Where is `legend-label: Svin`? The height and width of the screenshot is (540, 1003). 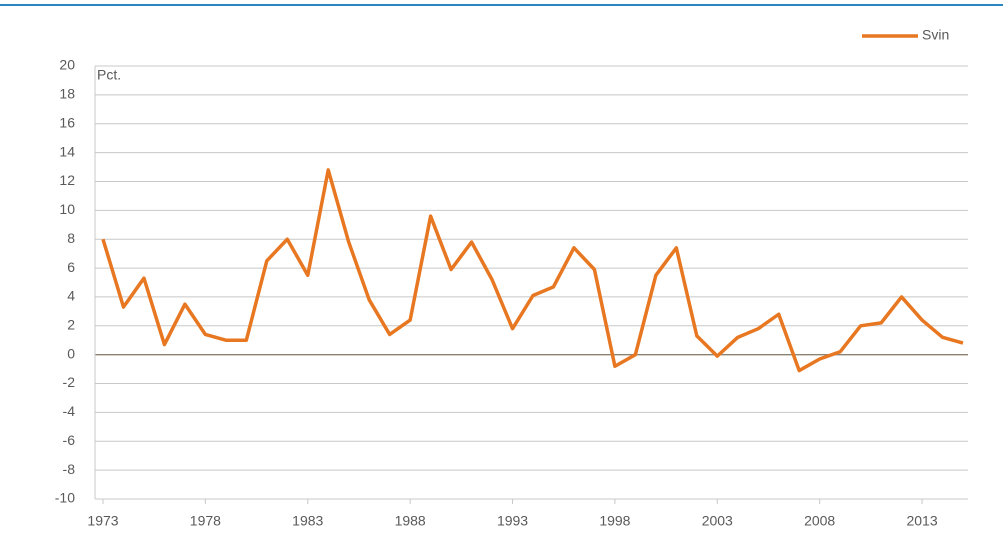
legend-label: Svin is located at coordinates (935, 35).